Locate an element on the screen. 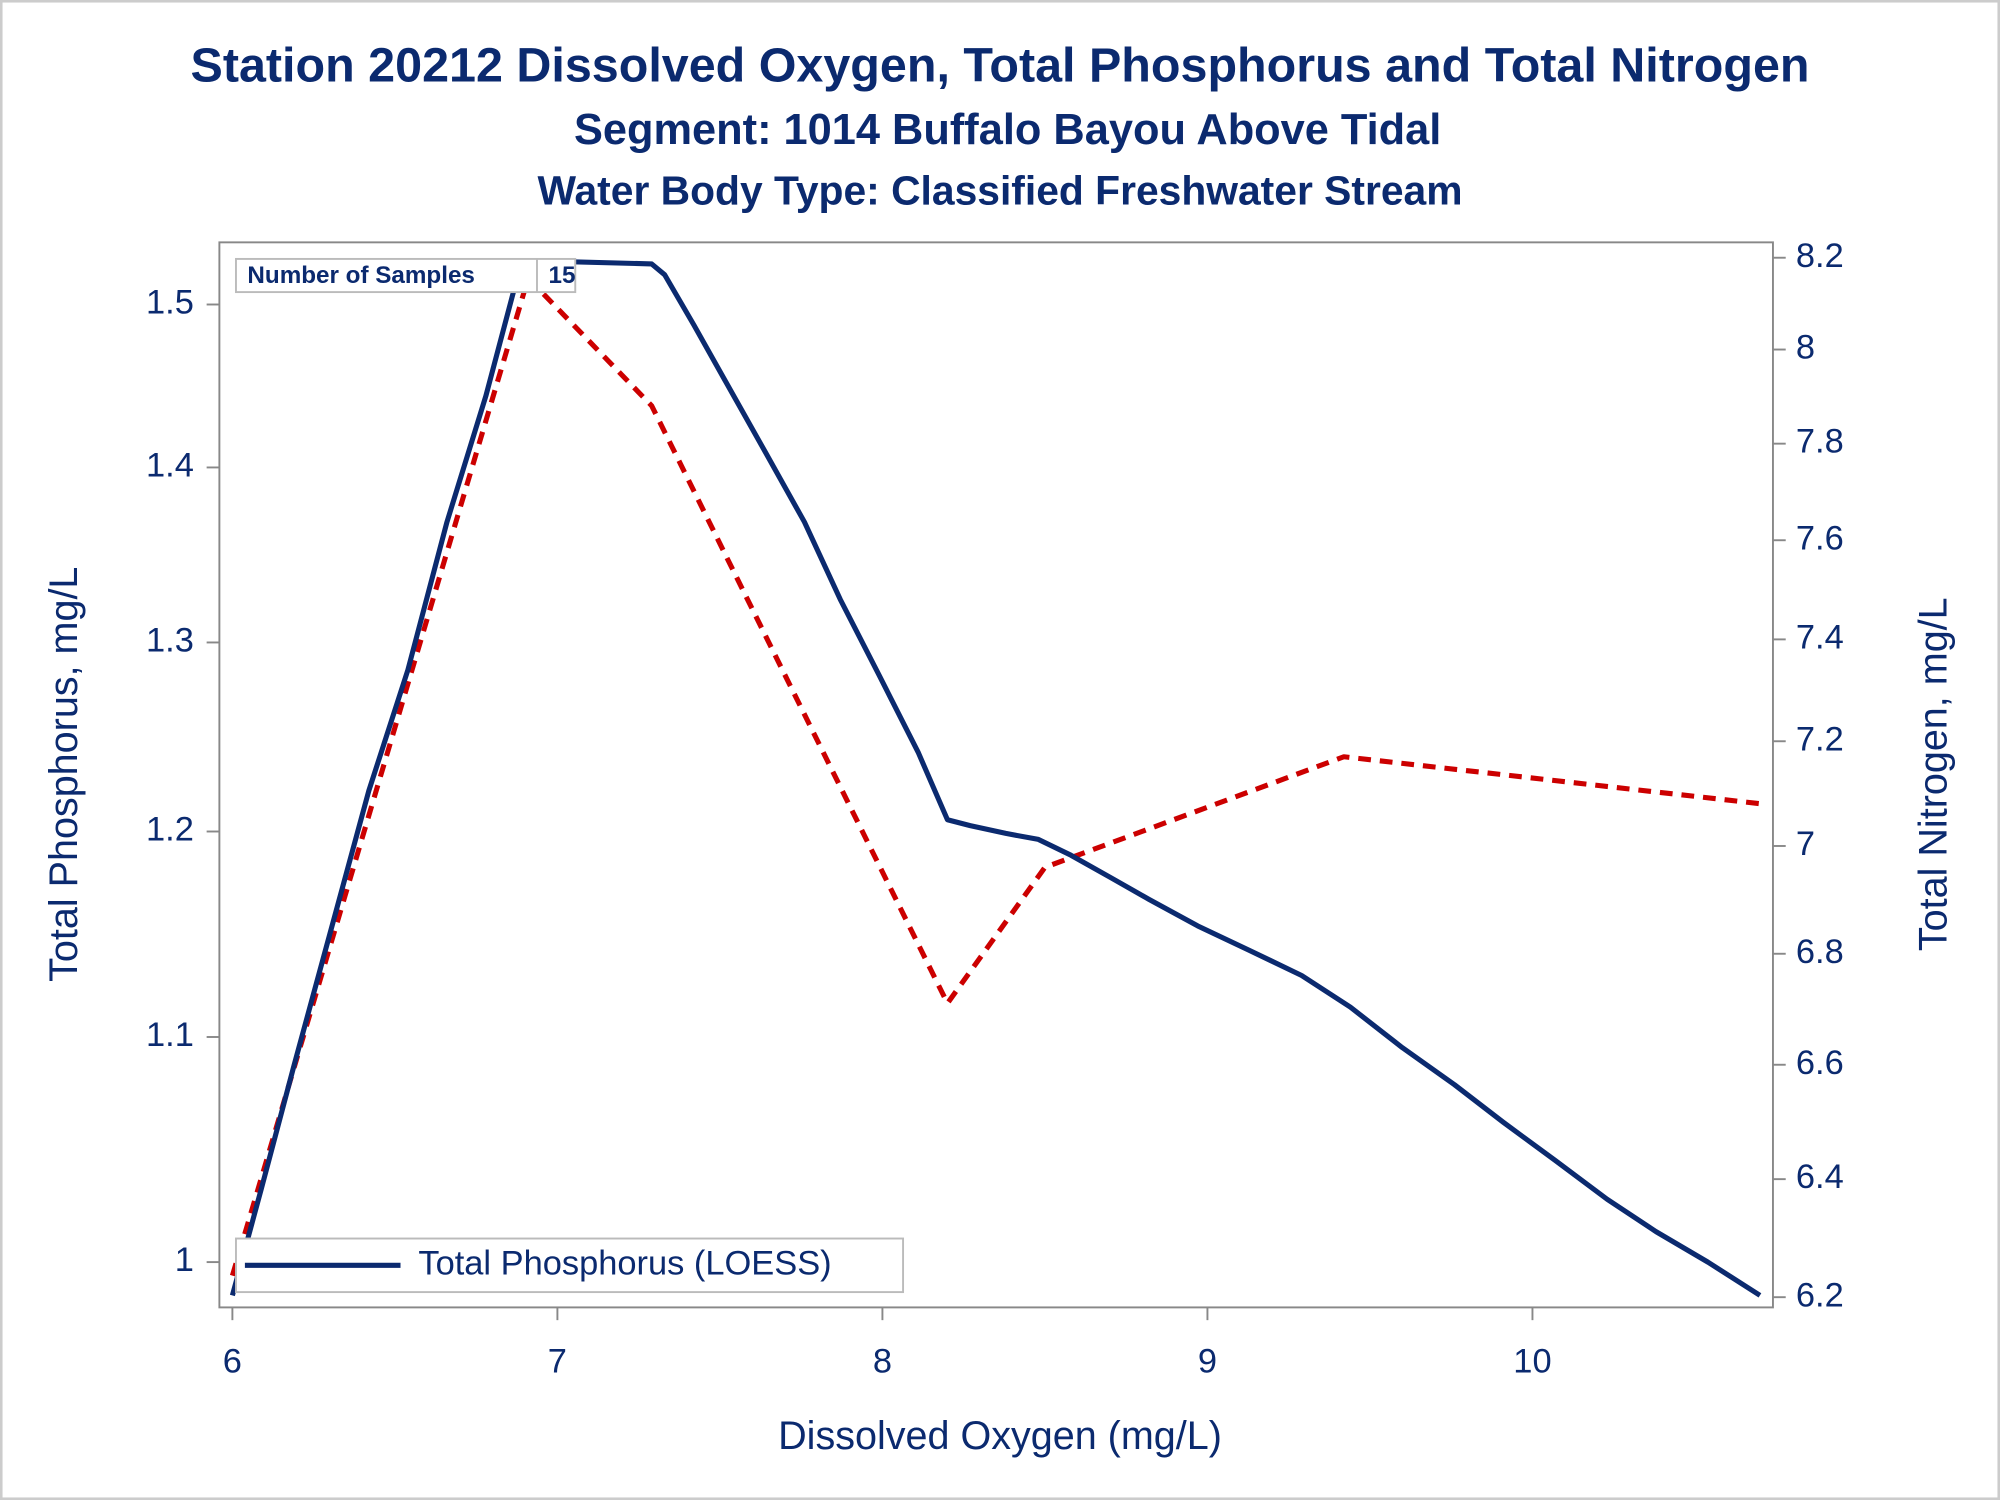  legend: Total Phosphorus (LOESS) is located at coordinates (570, 1265).